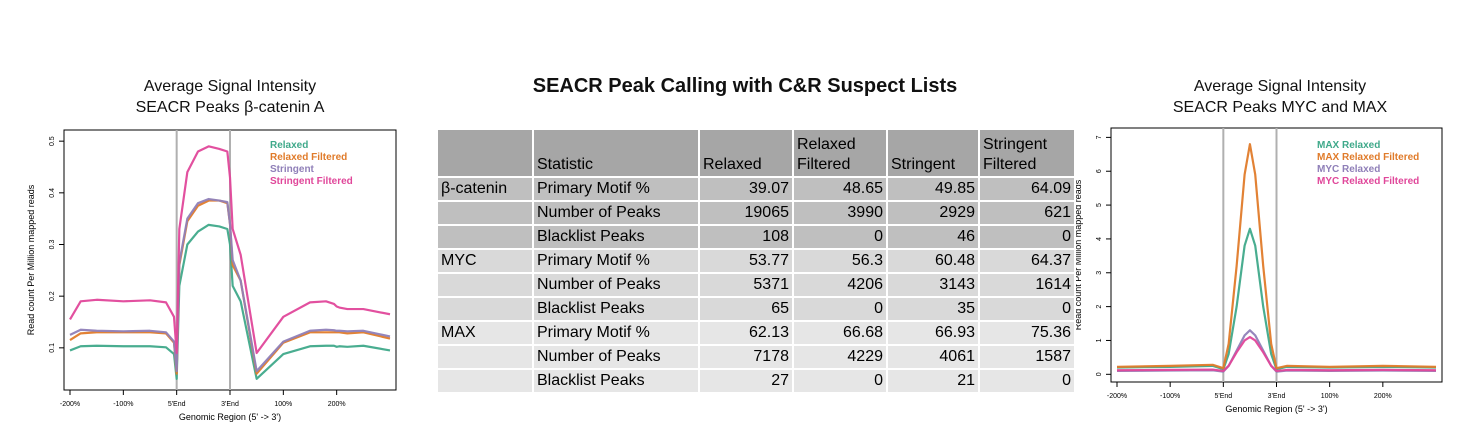 The width and height of the screenshot is (1462, 436). Describe the element at coordinates (1027, 285) in the screenshot. I see `value-cell: 1614` at that location.